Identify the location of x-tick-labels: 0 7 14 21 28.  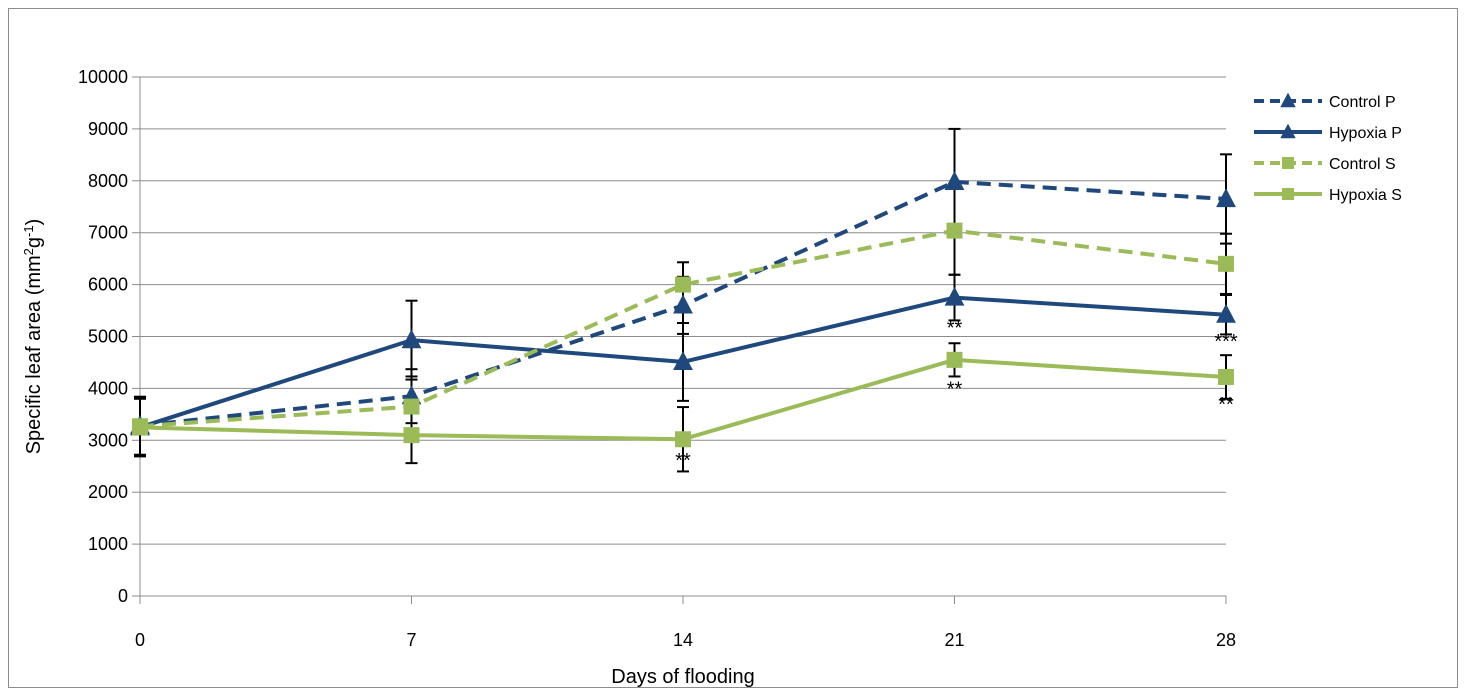
(685, 640).